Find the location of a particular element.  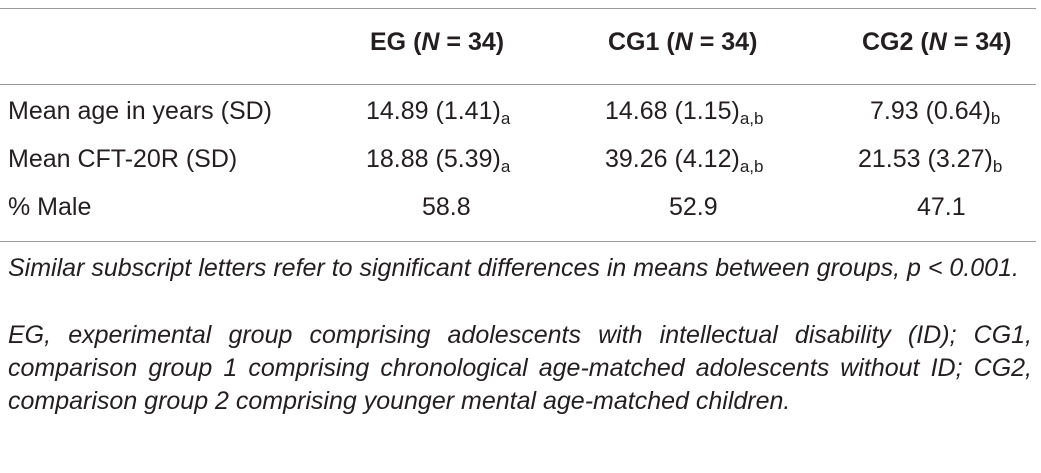

cell-cg1-mean-age: 14.68 (1.15)a,b is located at coordinates (684, 112).